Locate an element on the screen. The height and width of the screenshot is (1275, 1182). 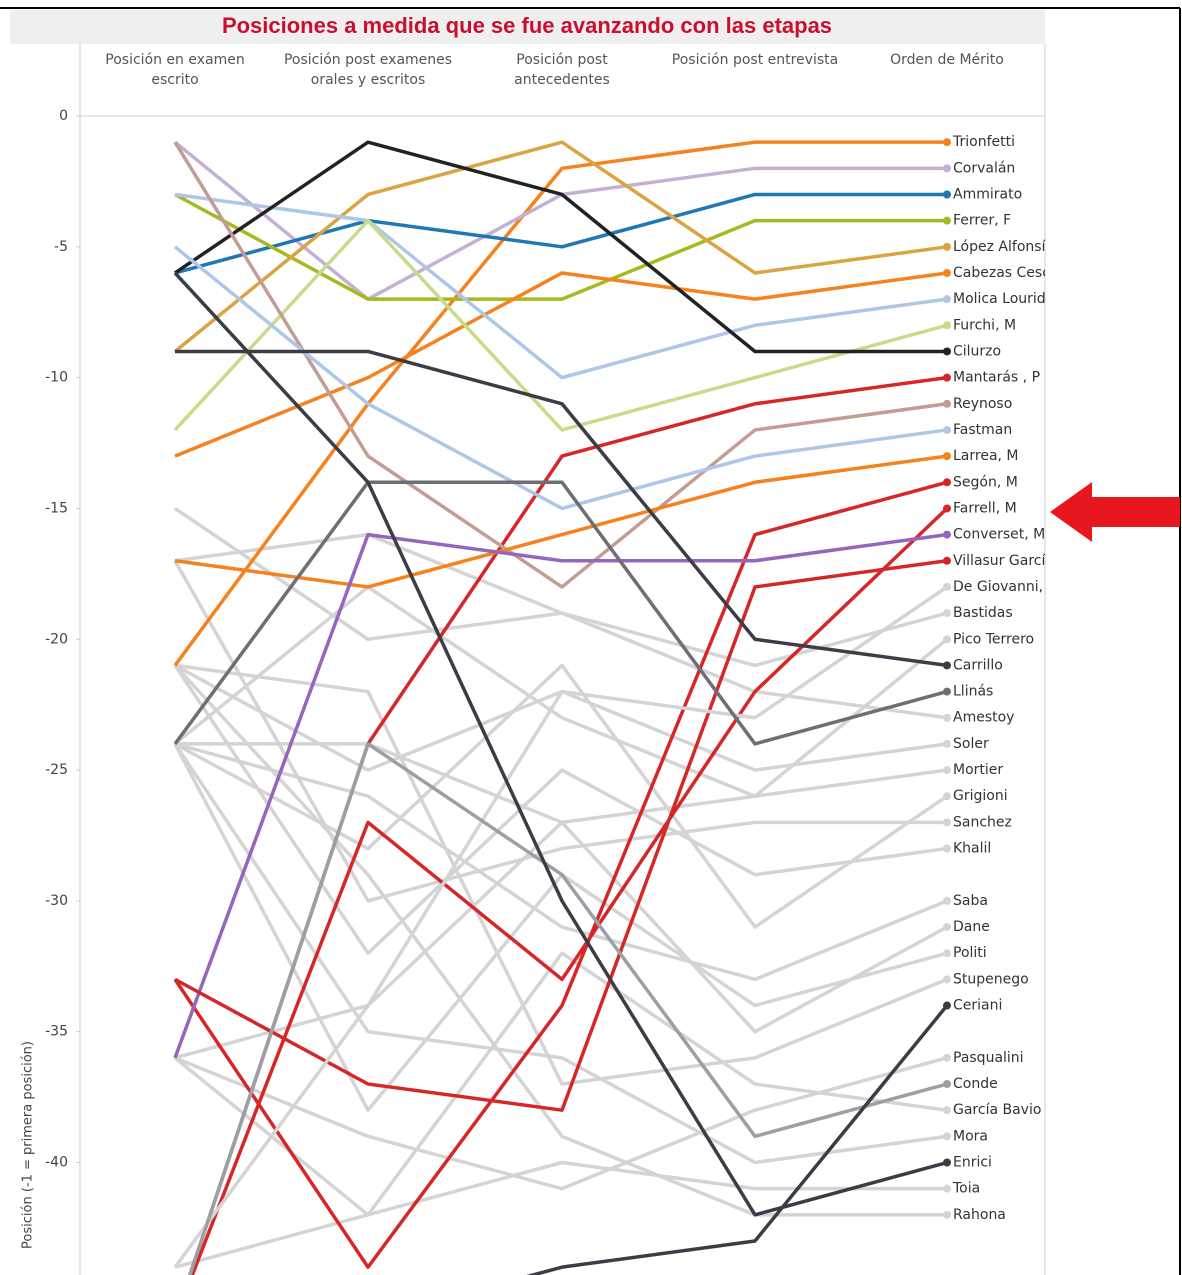
y-tick-label: -35 is located at coordinates (56, 1032).